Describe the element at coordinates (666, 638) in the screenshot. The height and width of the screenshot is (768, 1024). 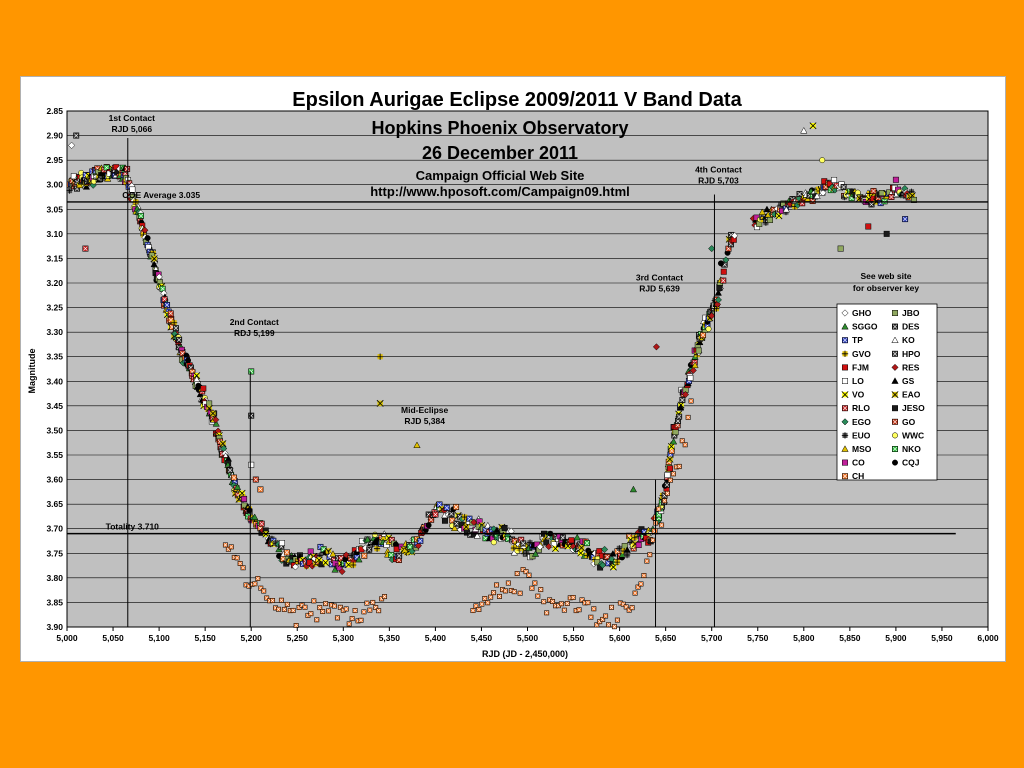
I see `x-tick-label: 5,650` at that location.